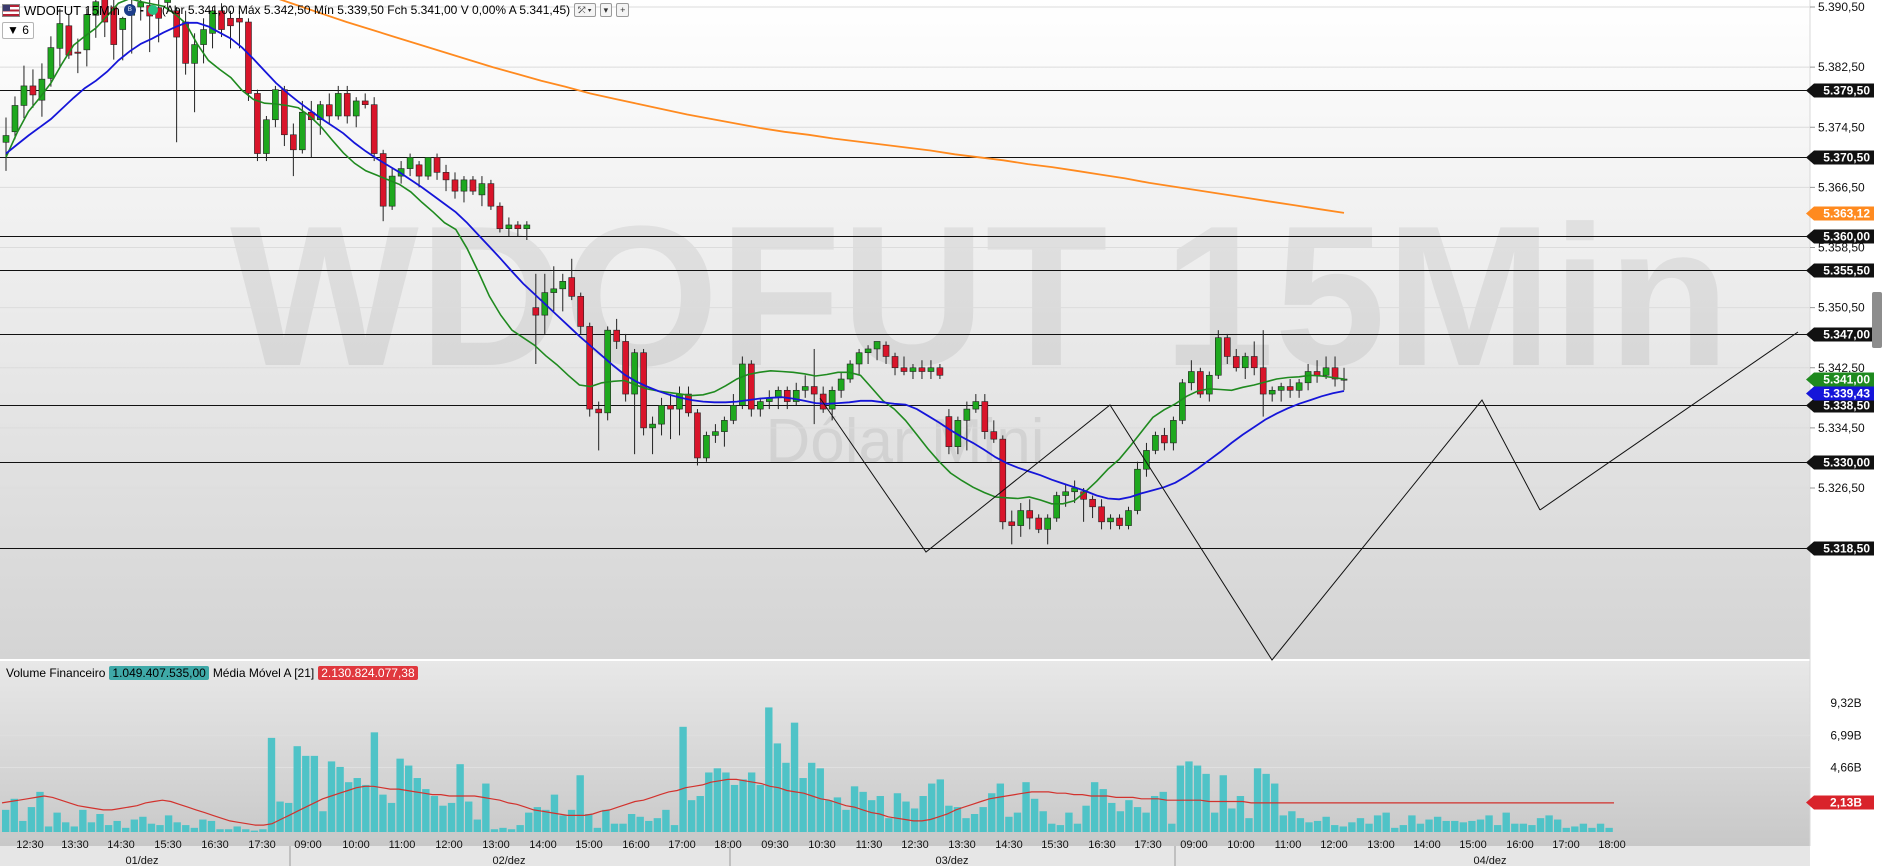 The image size is (1882, 866). What do you see at coordinates (1846, 237) in the screenshot?
I see `level-badge-label: 5.360,00` at bounding box center [1846, 237].